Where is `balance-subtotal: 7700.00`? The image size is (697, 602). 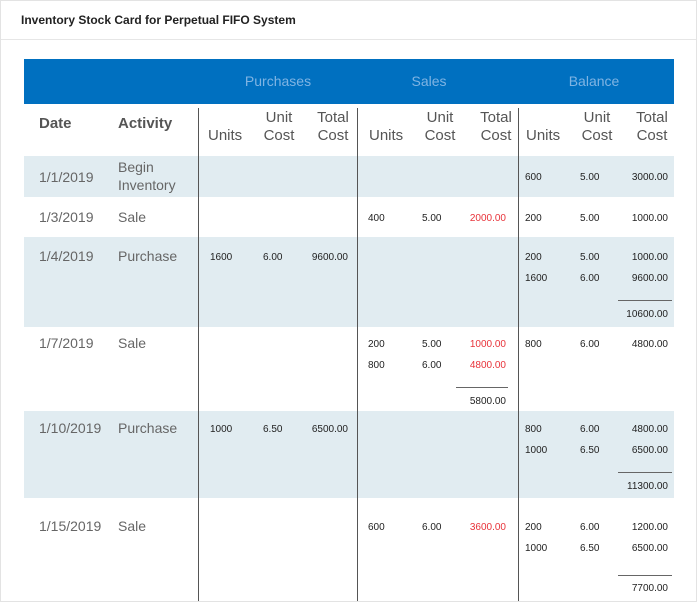 balance-subtotal: 7700.00 is located at coordinates (649, 588).